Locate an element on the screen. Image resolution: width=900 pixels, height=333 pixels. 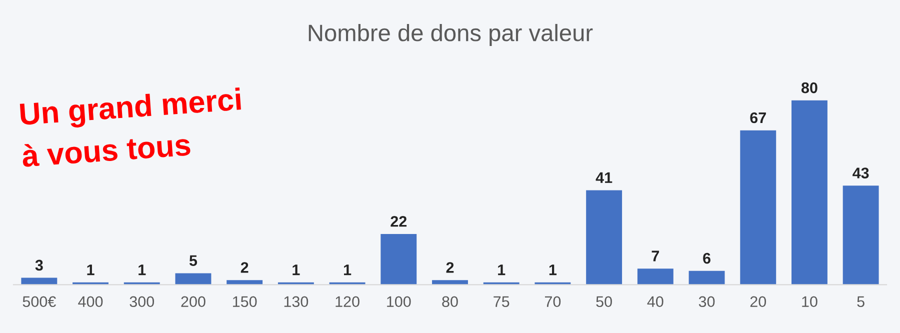
data-label: 80 is located at coordinates (809, 88).